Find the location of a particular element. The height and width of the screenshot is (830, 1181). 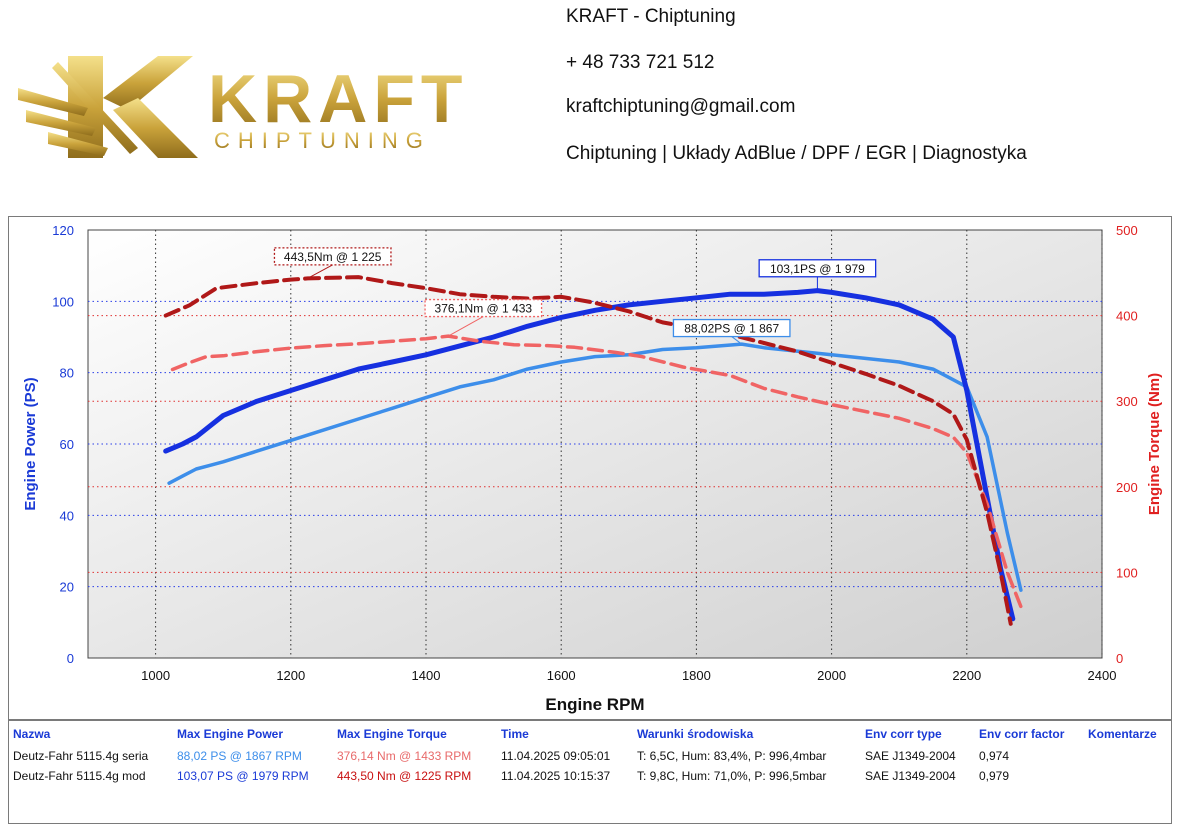

y-left-tick-label: 0 is located at coordinates (70, 658).